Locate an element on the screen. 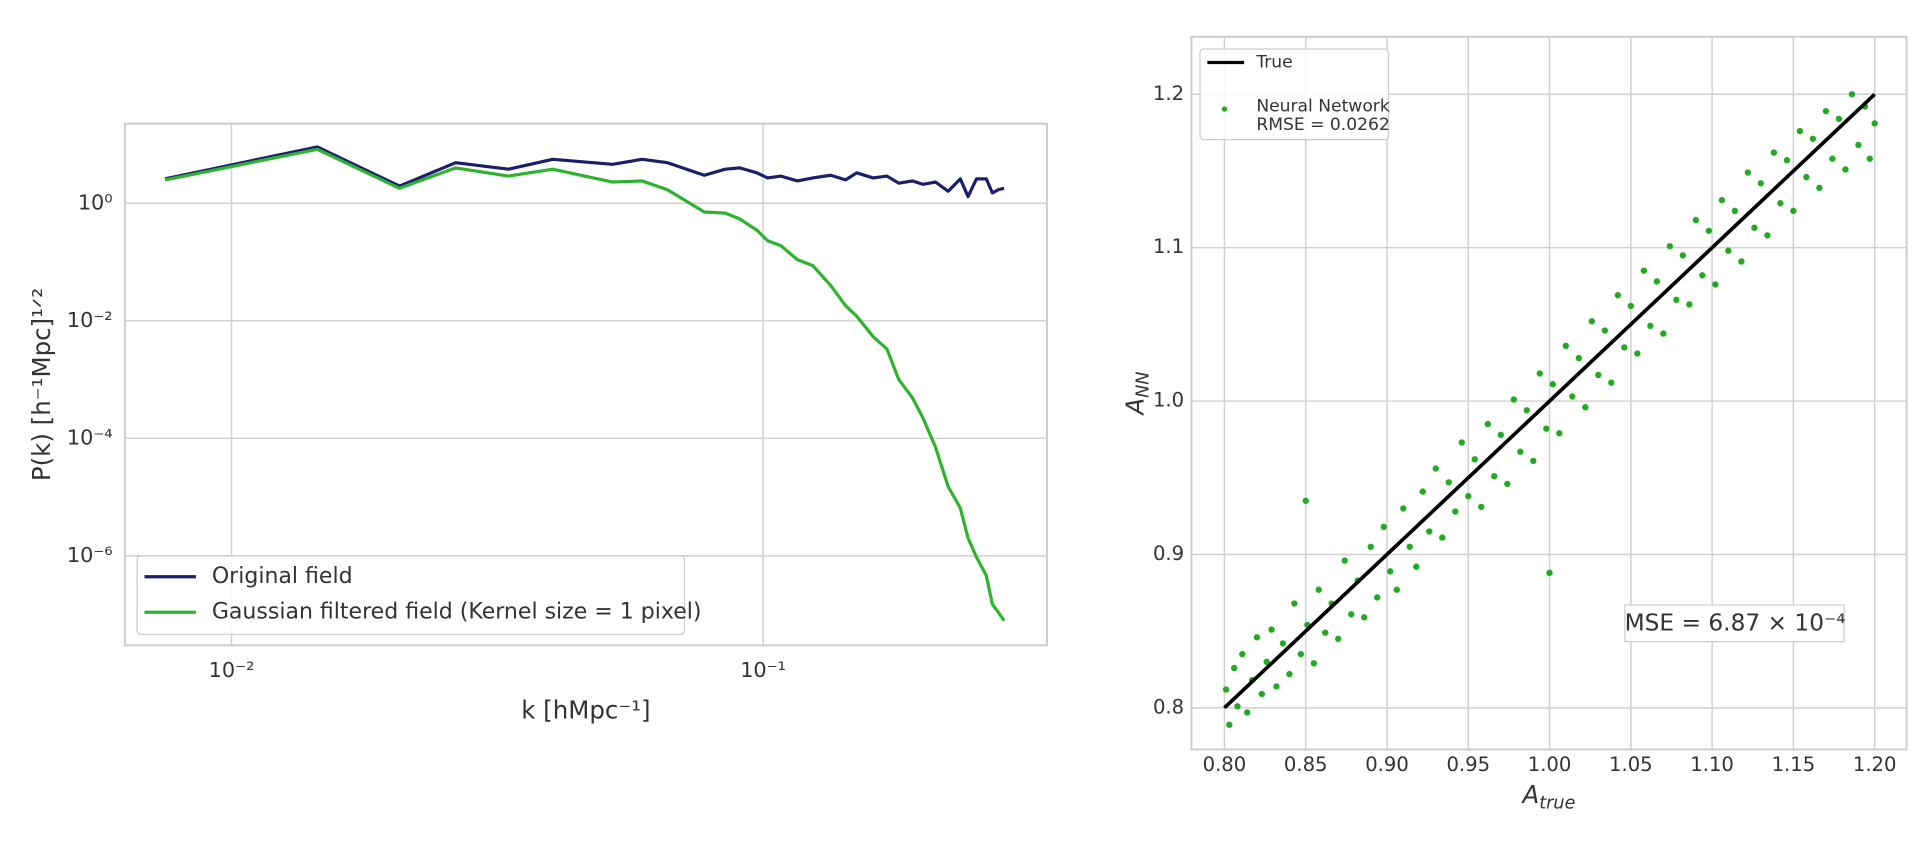  x-tick-label: 1.20 is located at coordinates (1875, 764).